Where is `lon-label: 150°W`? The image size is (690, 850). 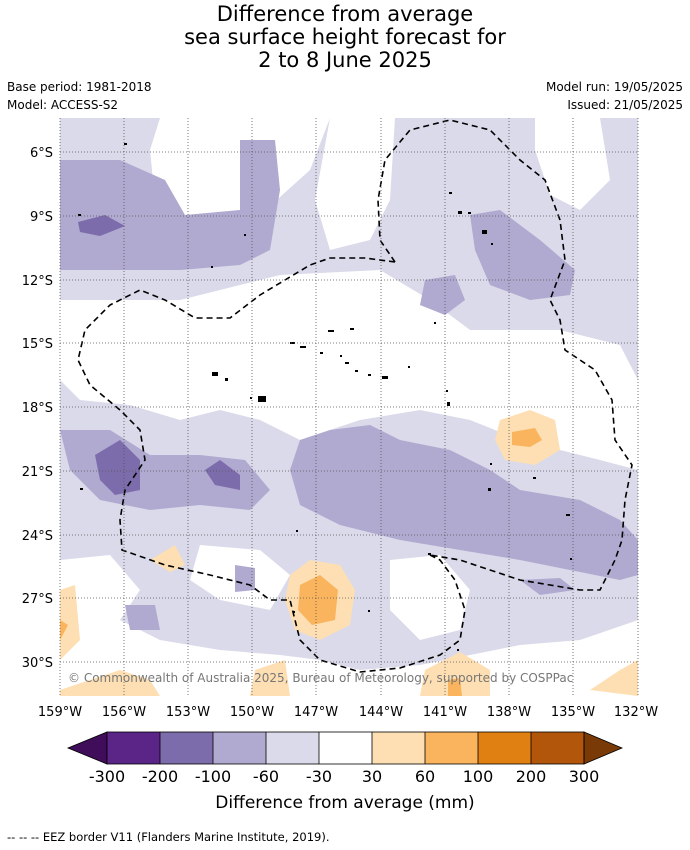 lon-label: 150°W is located at coordinates (252, 712).